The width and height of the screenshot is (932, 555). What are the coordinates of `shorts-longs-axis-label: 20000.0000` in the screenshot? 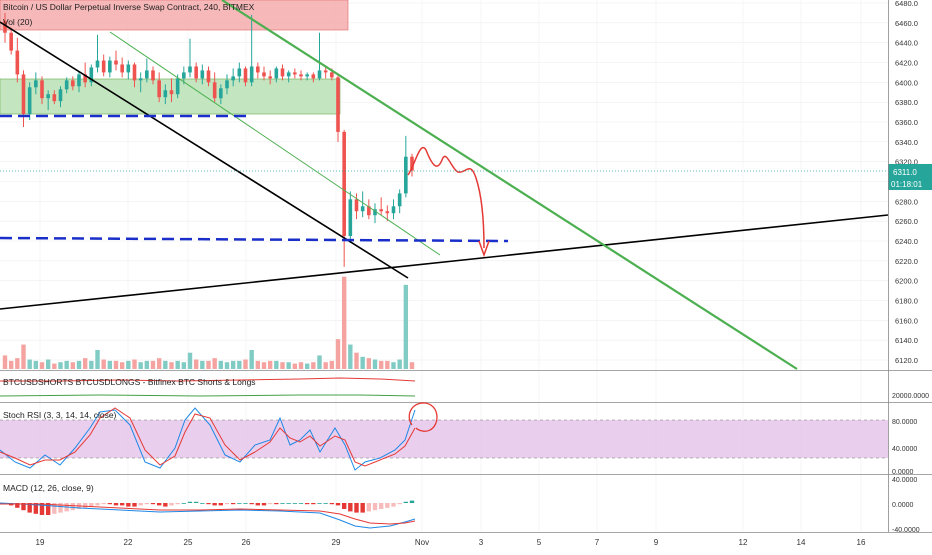 It's located at (910, 396).